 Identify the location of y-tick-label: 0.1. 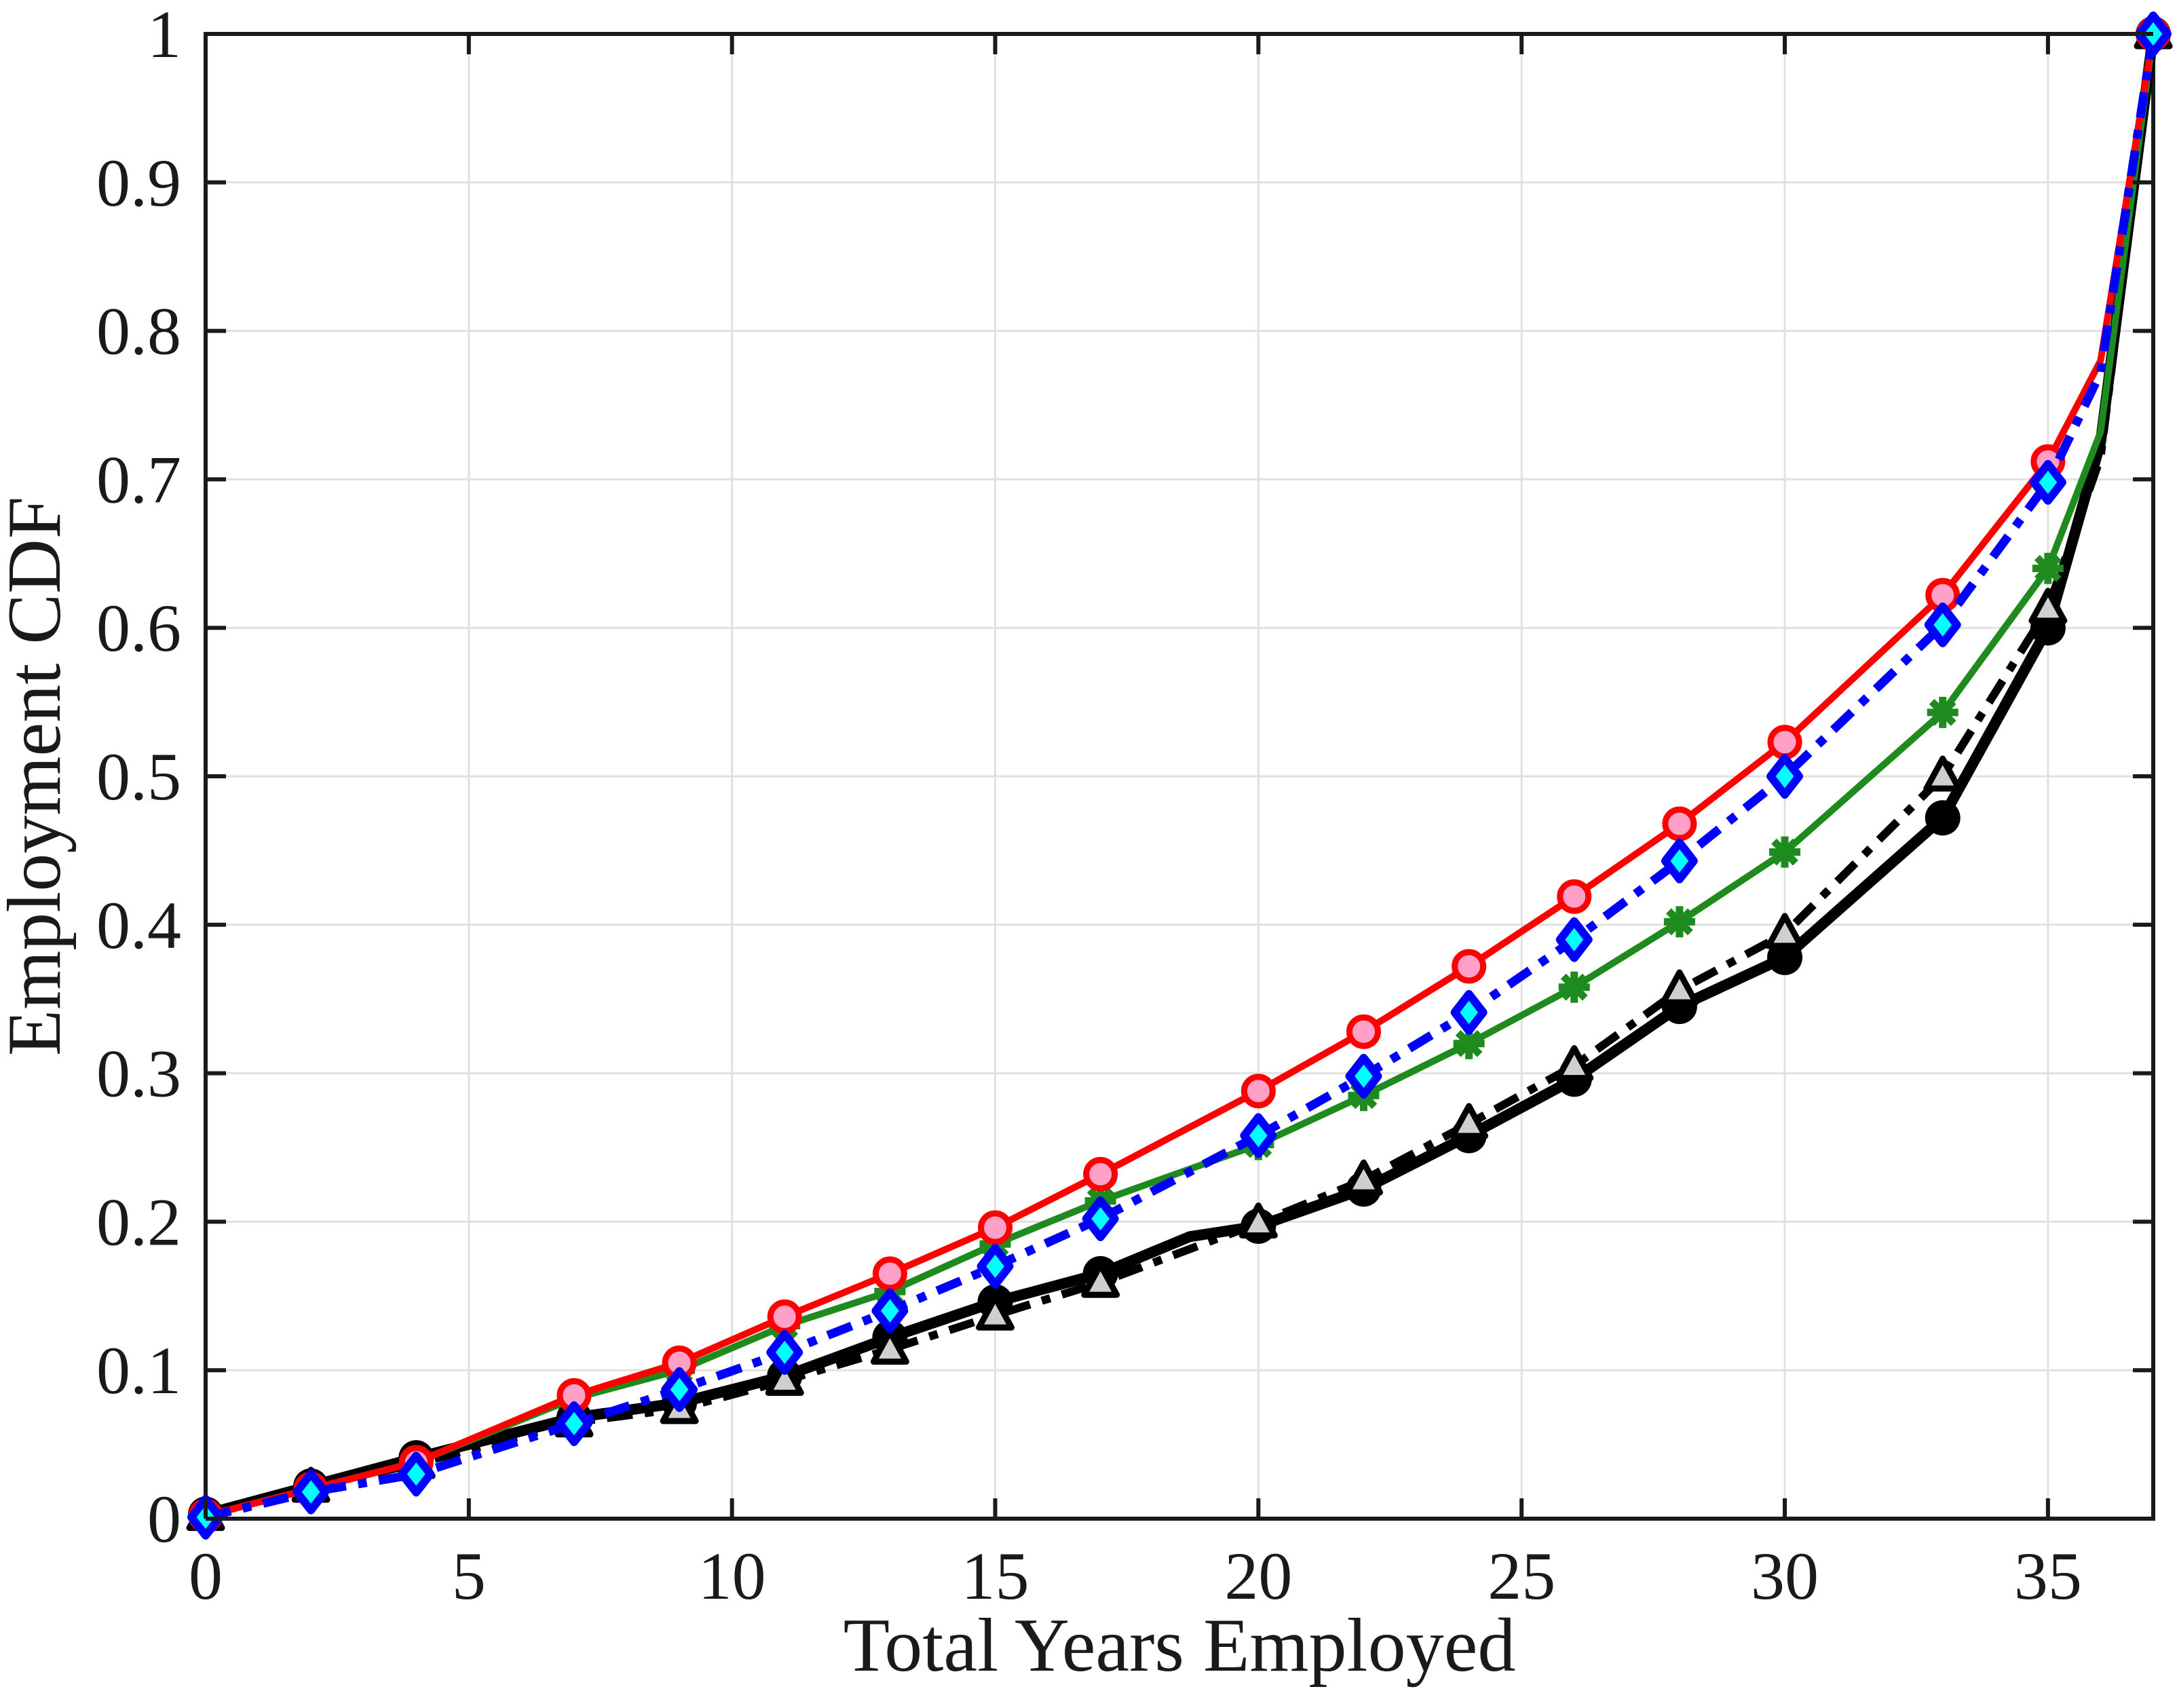
(138, 1370).